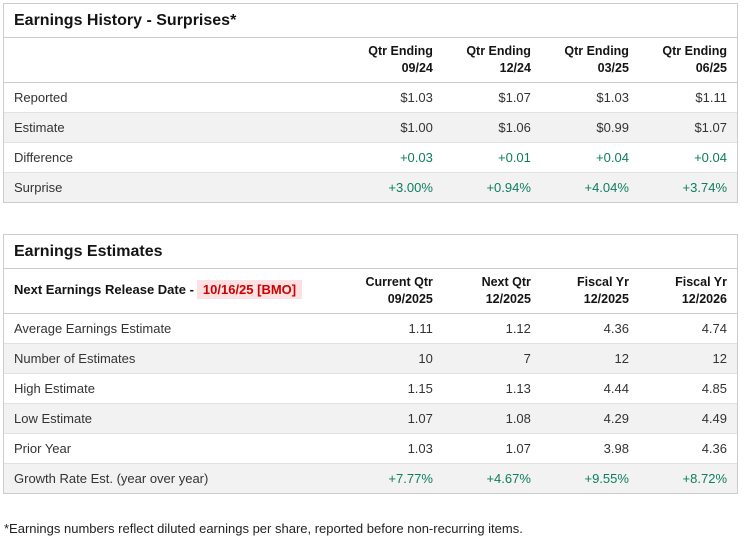 This screenshot has width=747, height=559. What do you see at coordinates (75, 358) in the screenshot?
I see `row-label: Number of Estimates` at bounding box center [75, 358].